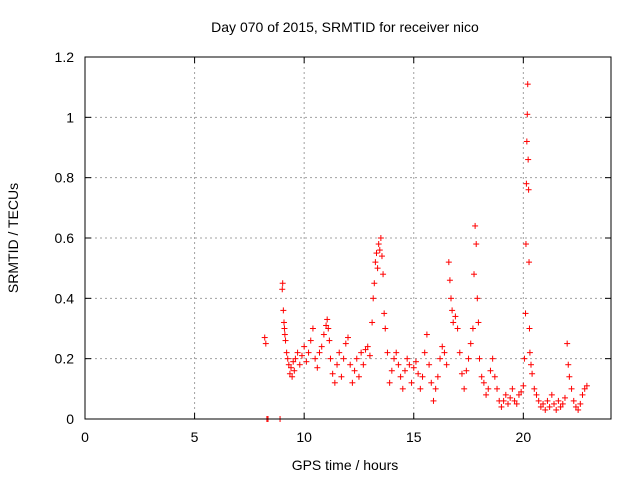 The height and width of the screenshot is (480, 640). I want to click on y-tick-label: 0.8, so click(65, 178).